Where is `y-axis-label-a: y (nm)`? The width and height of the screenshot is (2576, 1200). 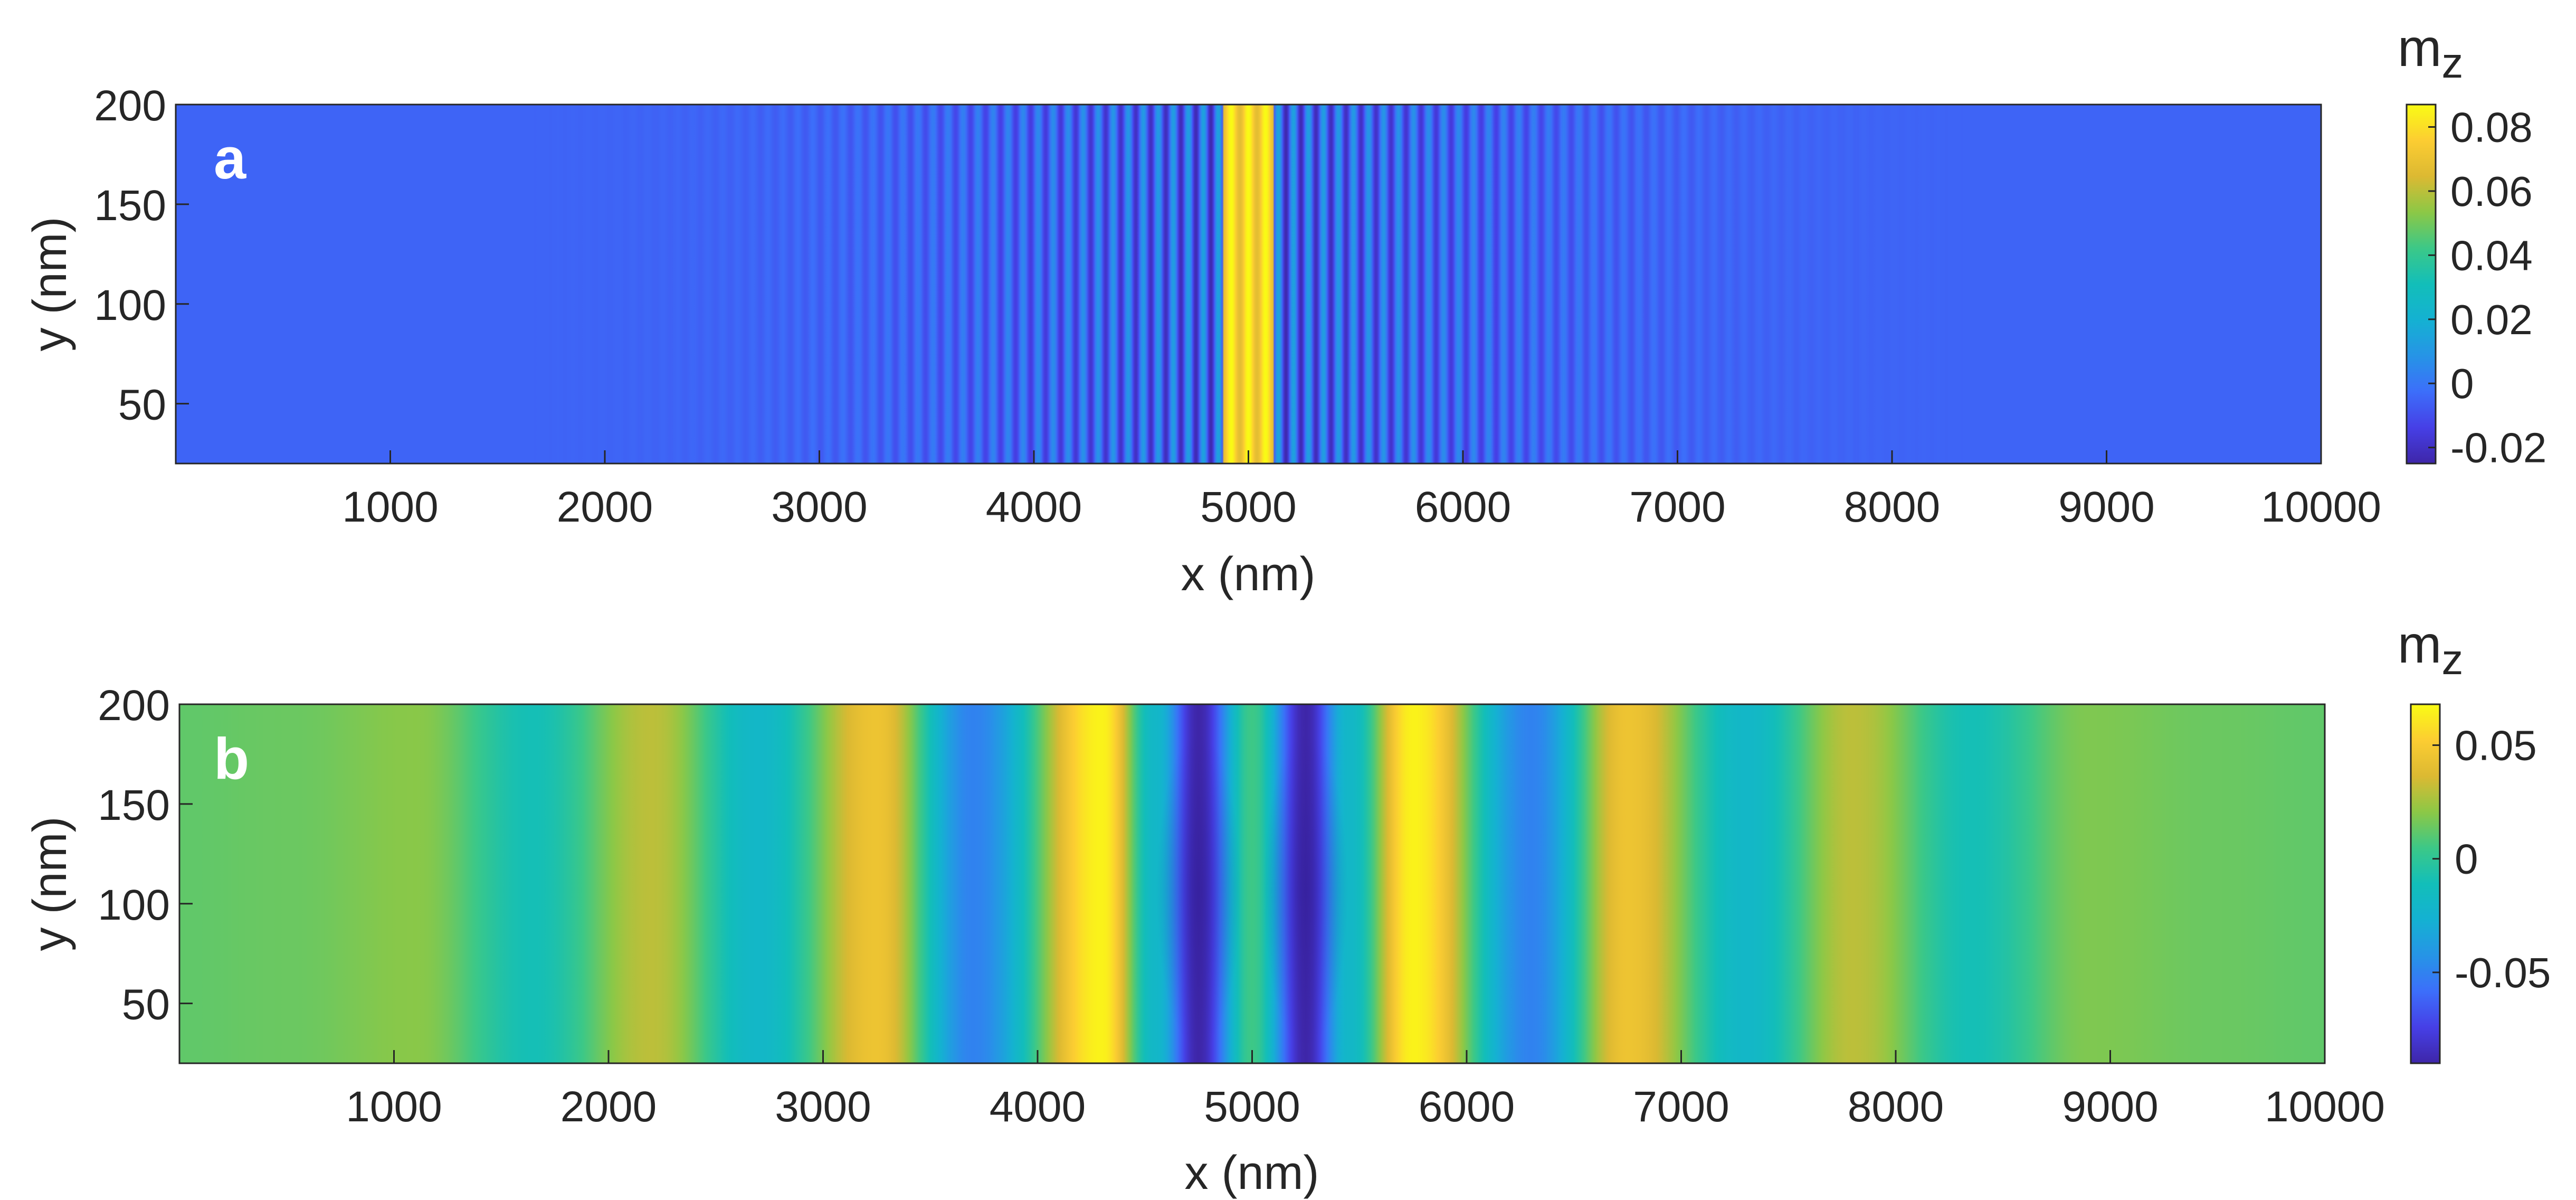 y-axis-label-a: y (nm) is located at coordinates (50, 285).